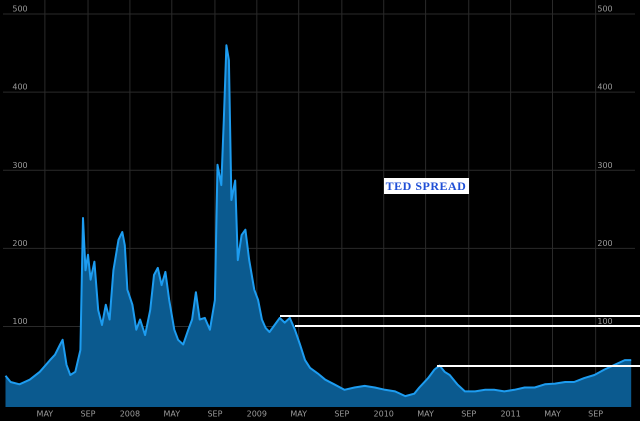  I want to click on y-tick-label: 100, so click(19, 321).